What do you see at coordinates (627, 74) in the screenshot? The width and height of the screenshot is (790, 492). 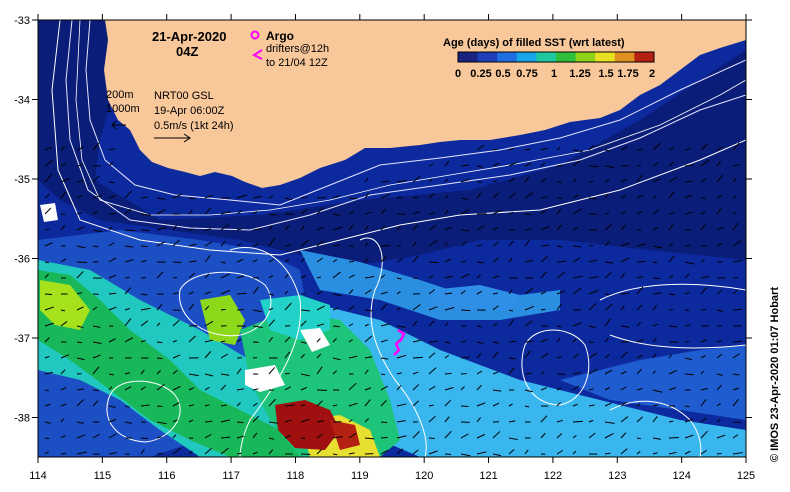 I see `colorbar-tick-1.75: 1.75` at bounding box center [627, 74].